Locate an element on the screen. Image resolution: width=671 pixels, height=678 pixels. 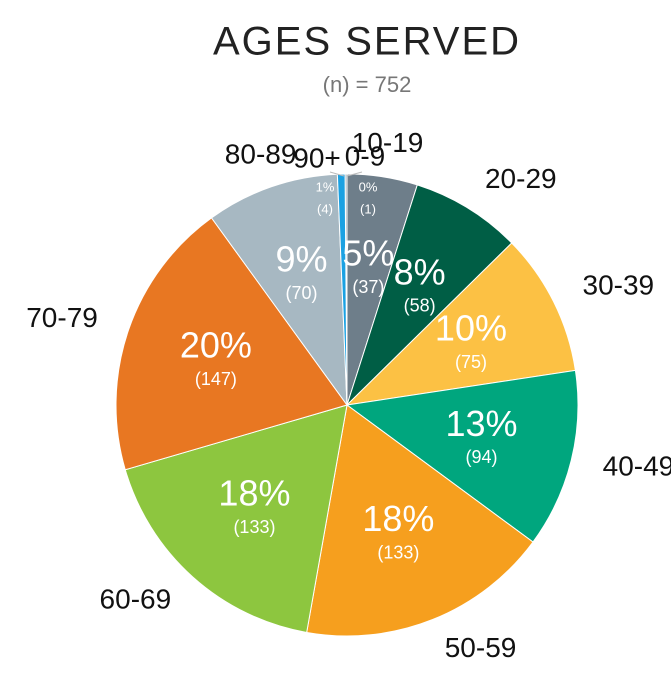
chart-title: AGES SERVED is located at coordinates (367, 42).